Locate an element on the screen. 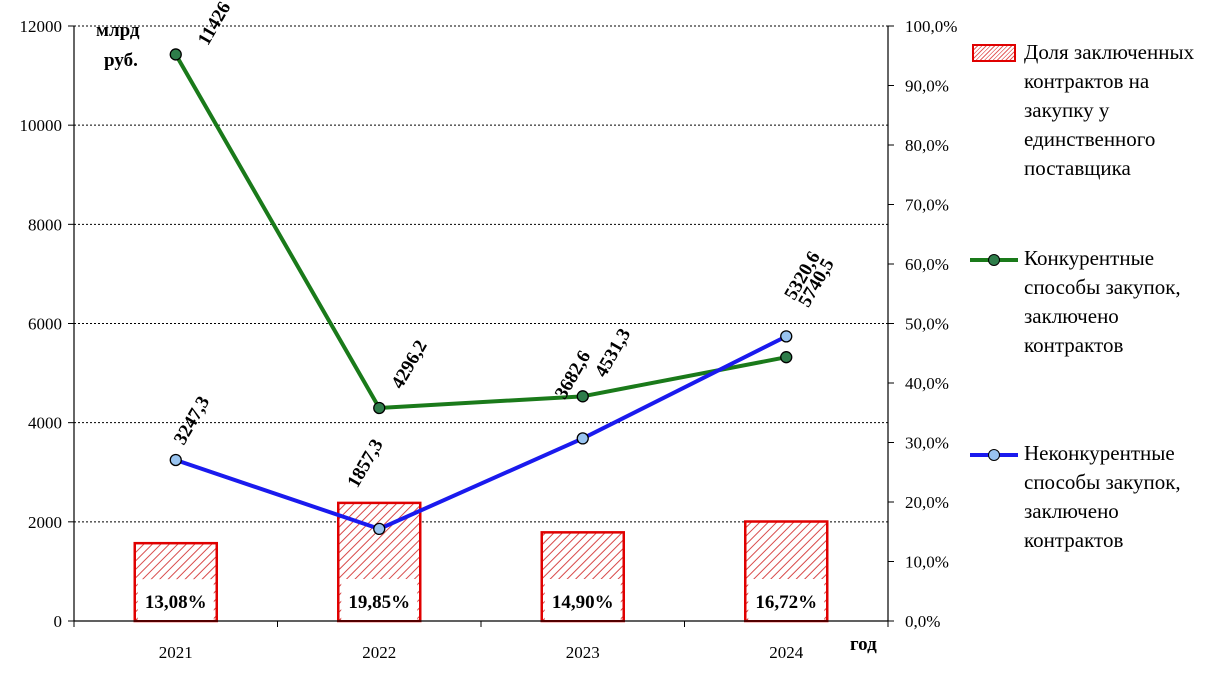 The image size is (1224, 677). bar-label: 19,85% is located at coordinates (379, 602).